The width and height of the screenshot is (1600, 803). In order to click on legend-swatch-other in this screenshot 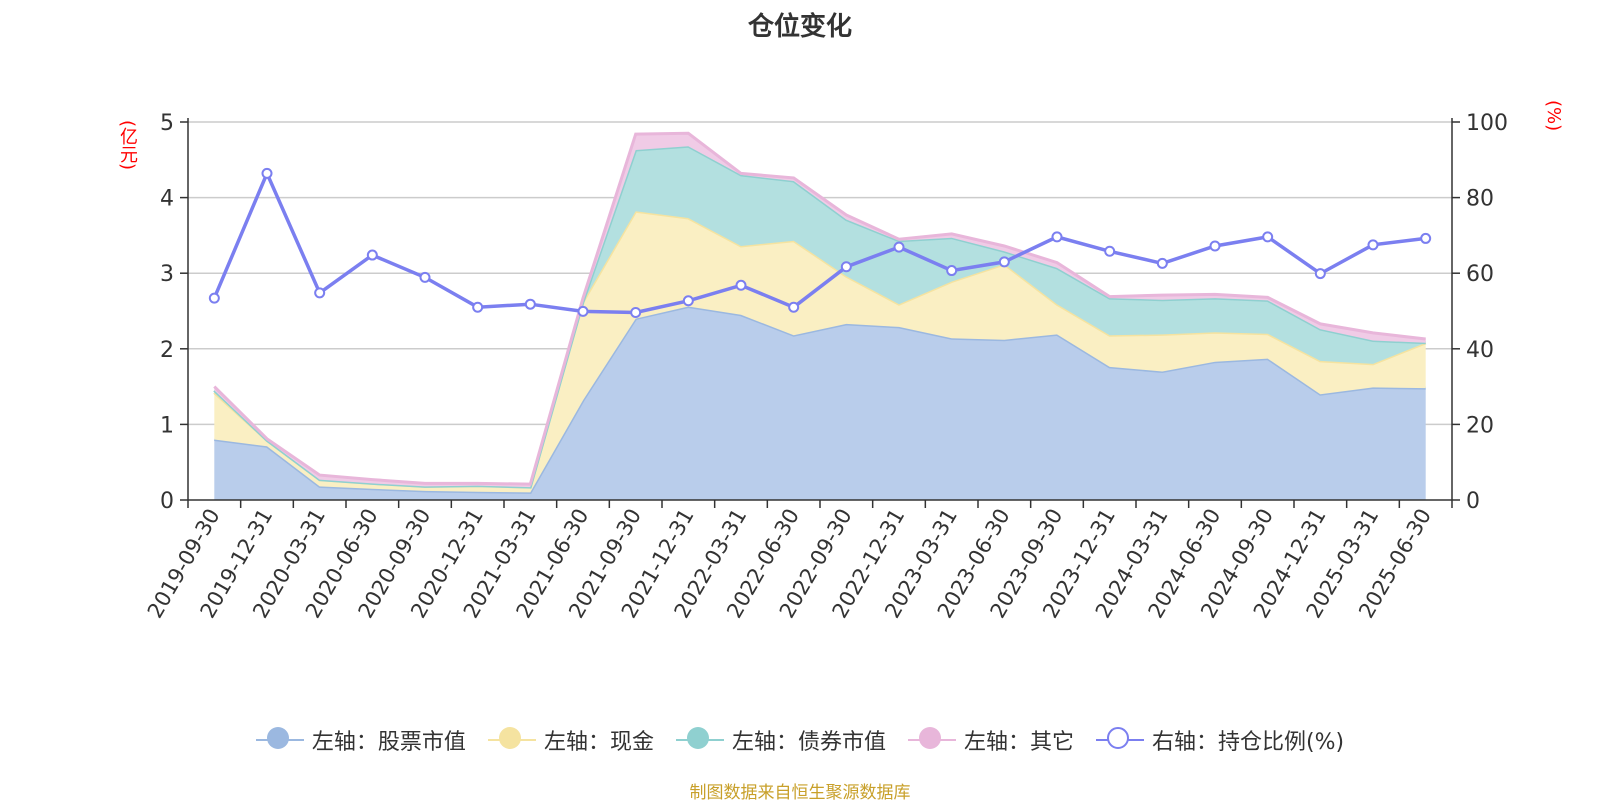, I will do `click(931, 740)`.